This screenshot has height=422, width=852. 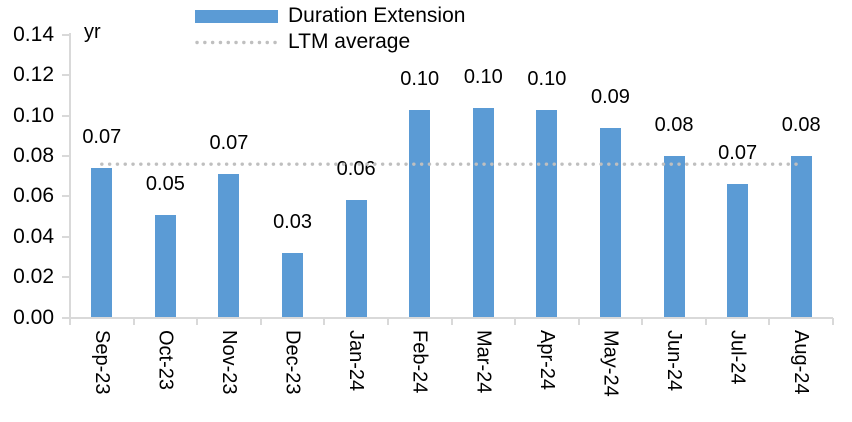 What do you see at coordinates (610, 96) in the screenshot?
I see `bar-value-label: 0.09` at bounding box center [610, 96].